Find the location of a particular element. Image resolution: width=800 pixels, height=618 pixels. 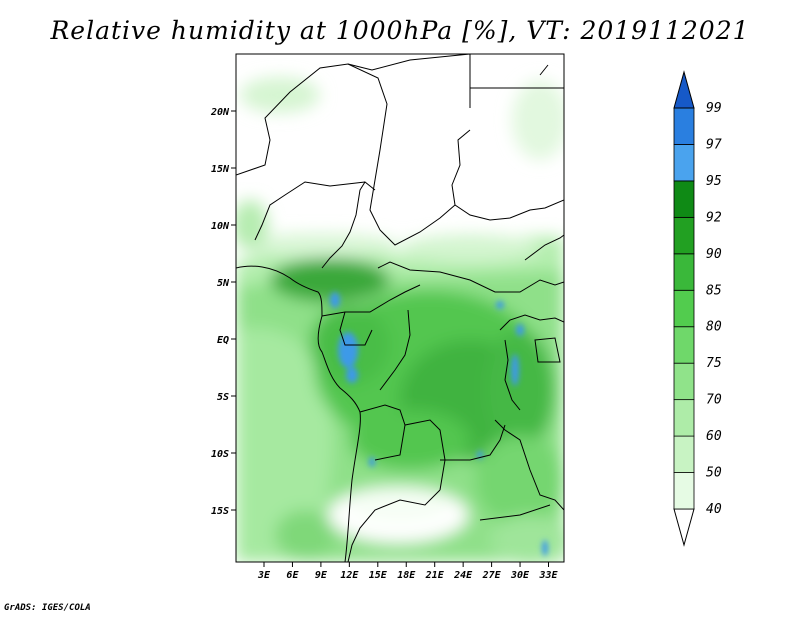

colorbar-label: 97 is located at coordinates (714, 144).